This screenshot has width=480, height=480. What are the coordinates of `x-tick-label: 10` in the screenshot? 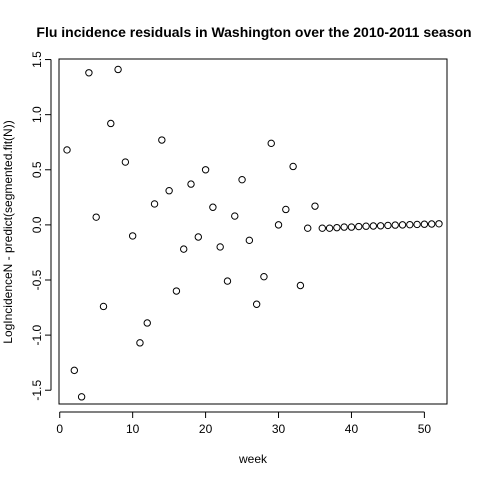 It's located at (133, 429).